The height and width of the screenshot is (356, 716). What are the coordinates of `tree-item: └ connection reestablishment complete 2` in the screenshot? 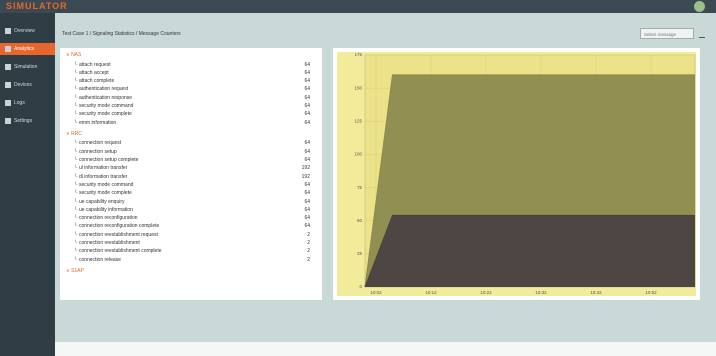 It's located at (192, 251).